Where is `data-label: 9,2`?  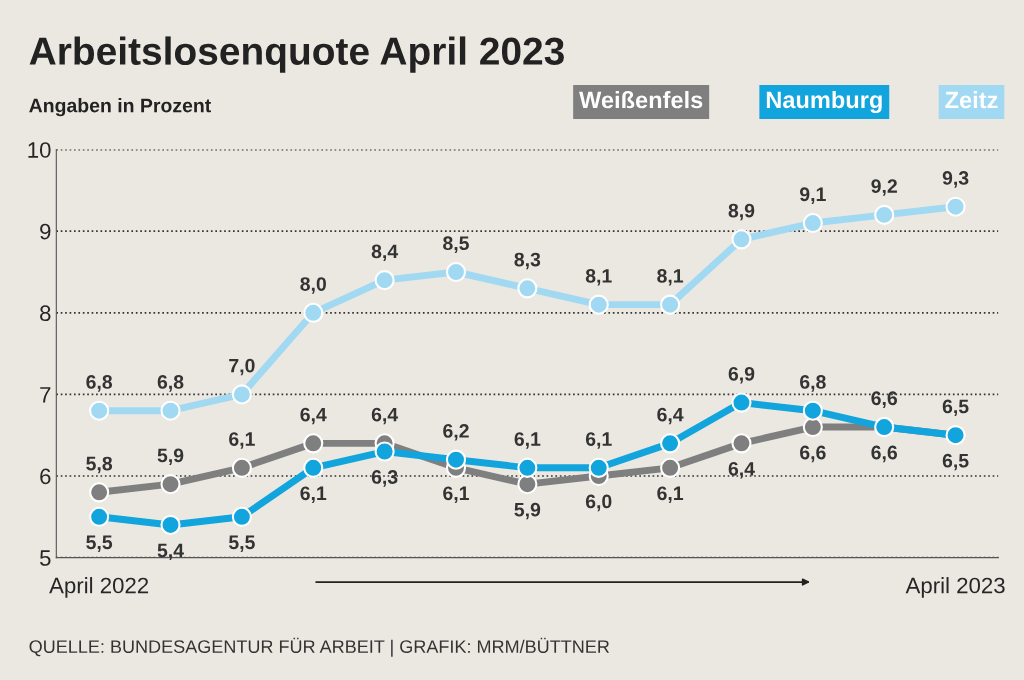 data-label: 9,2 is located at coordinates (884, 187).